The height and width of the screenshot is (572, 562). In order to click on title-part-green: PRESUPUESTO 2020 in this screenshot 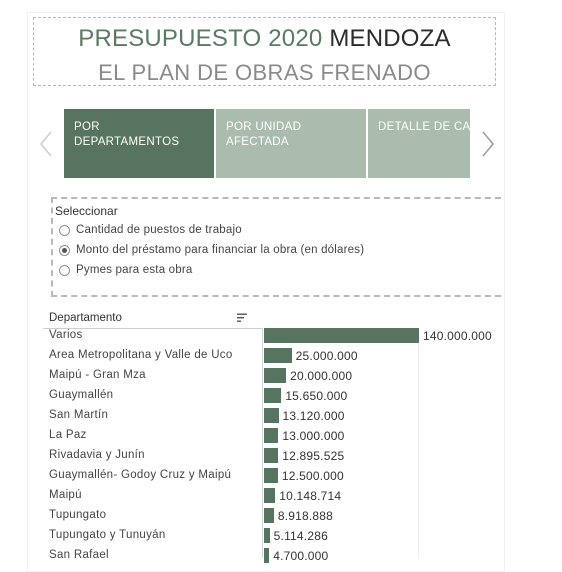, I will do `click(204, 38)`.